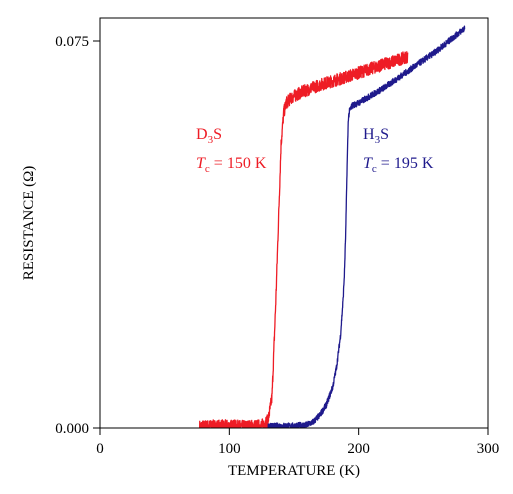 This screenshot has height=494, width=513. I want to click on series-label-h3s: H3S, so click(376, 136).